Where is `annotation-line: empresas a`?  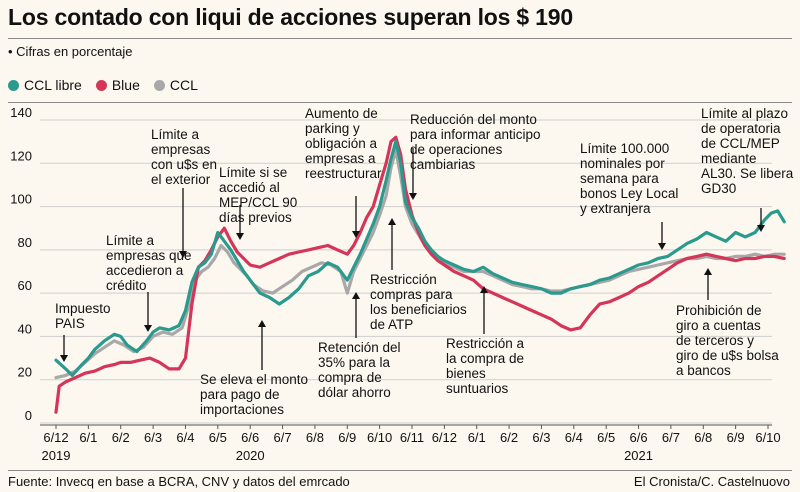
annotation-line: empresas a is located at coordinates (340, 158).